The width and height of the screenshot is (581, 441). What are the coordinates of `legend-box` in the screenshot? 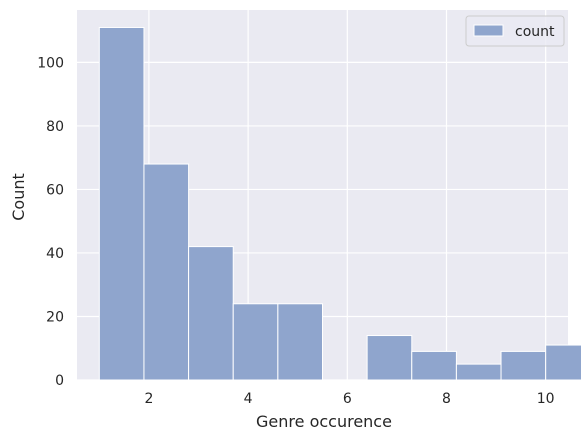 It's located at (515, 31).